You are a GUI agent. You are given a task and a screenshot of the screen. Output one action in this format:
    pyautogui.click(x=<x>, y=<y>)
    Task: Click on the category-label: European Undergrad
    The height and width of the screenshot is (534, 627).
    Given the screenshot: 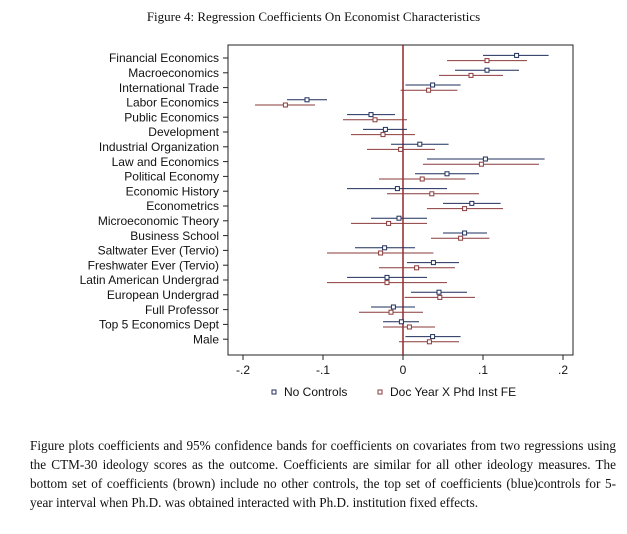 What is the action you would take?
    pyautogui.click(x=163, y=295)
    